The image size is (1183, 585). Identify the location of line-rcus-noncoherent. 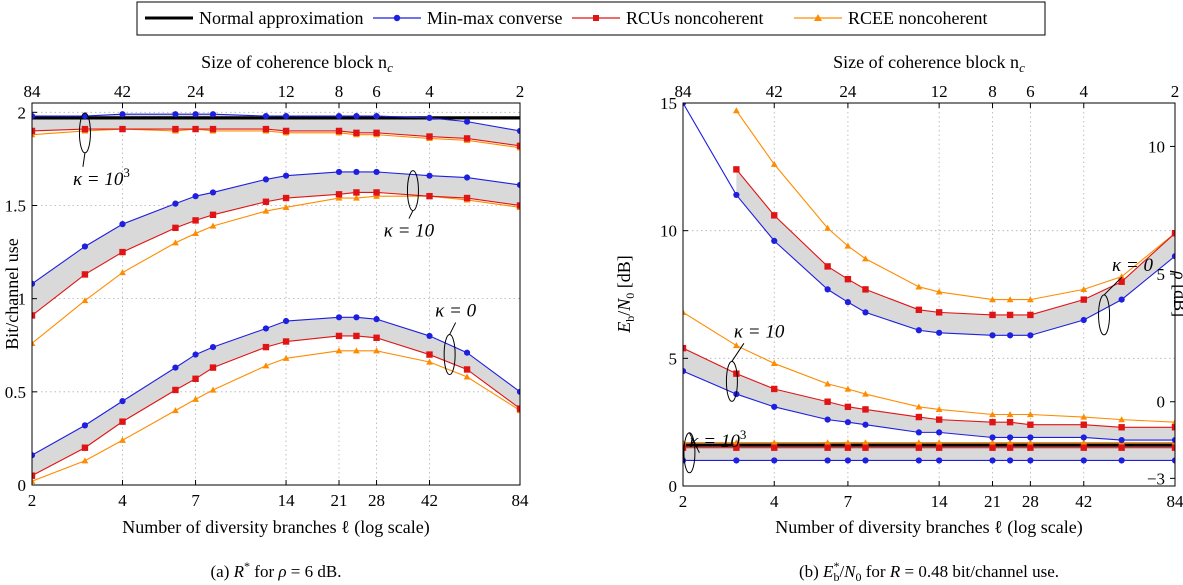
(276, 253).